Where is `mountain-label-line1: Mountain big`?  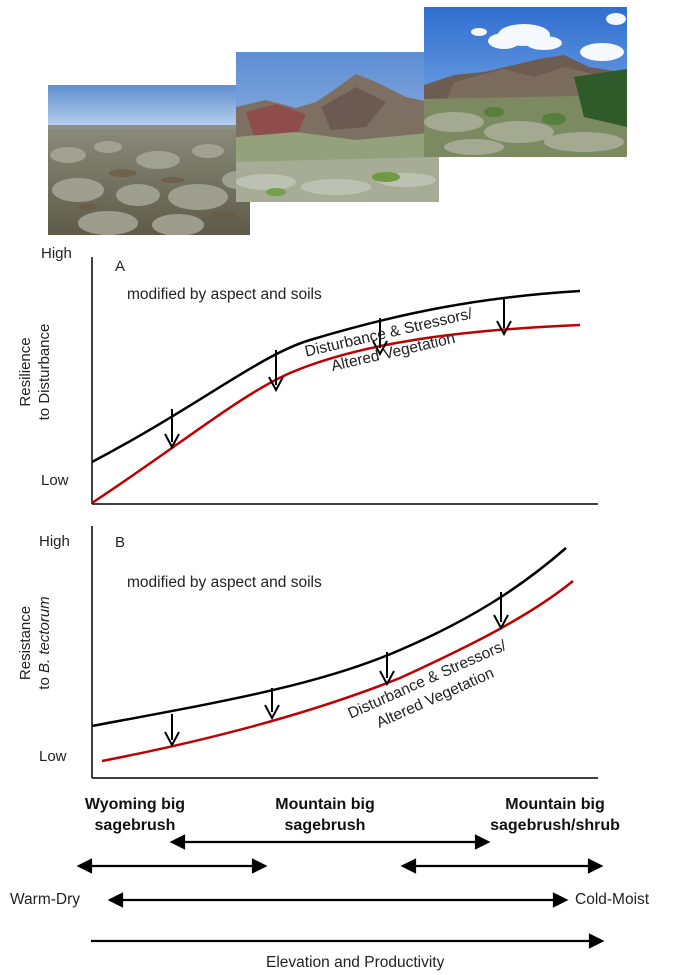 mountain-label-line1: Mountain big is located at coordinates (325, 804).